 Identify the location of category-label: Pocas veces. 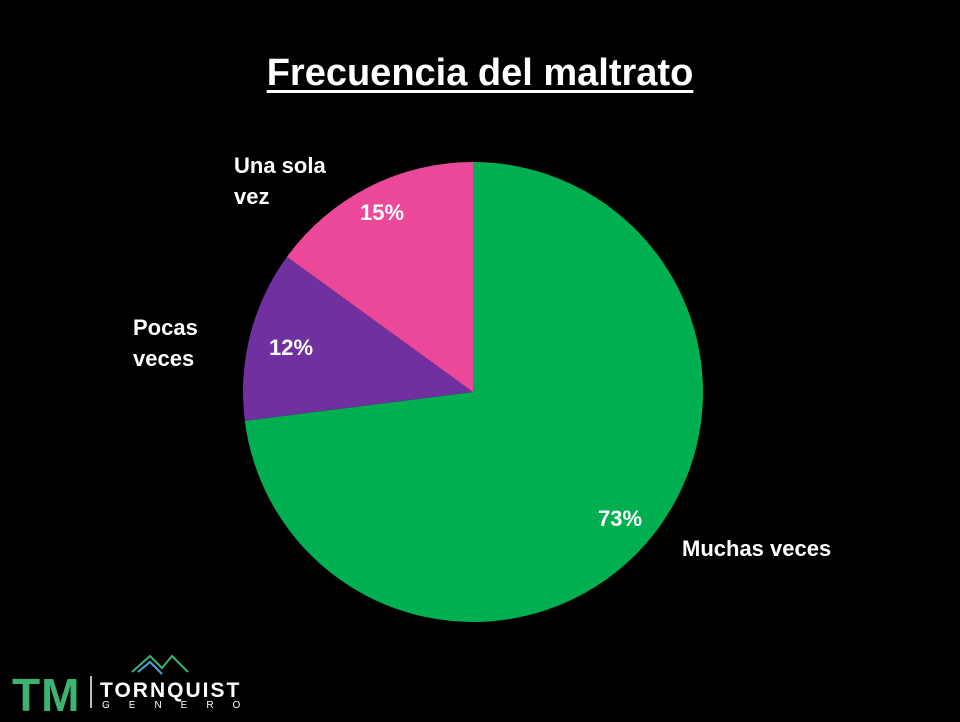
(165, 343).